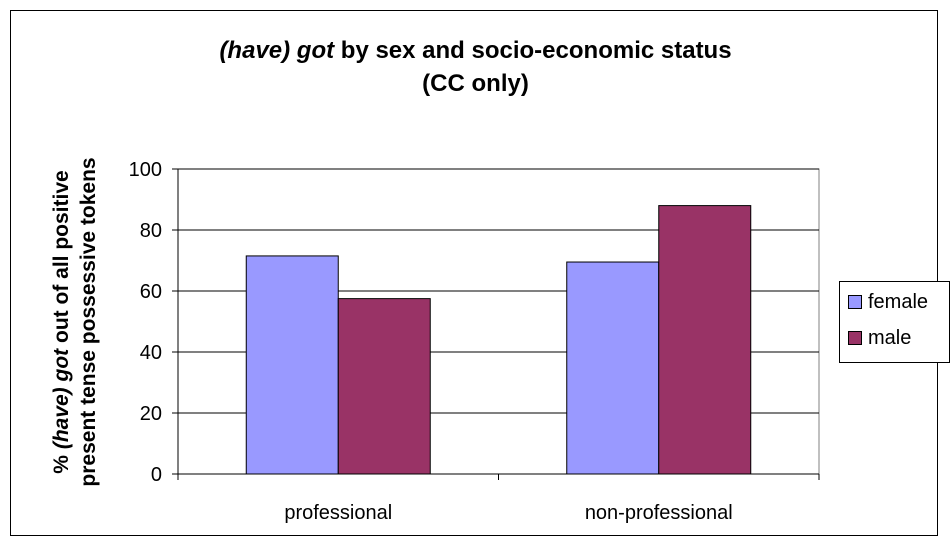  I want to click on bar-male-professional, so click(384, 386).